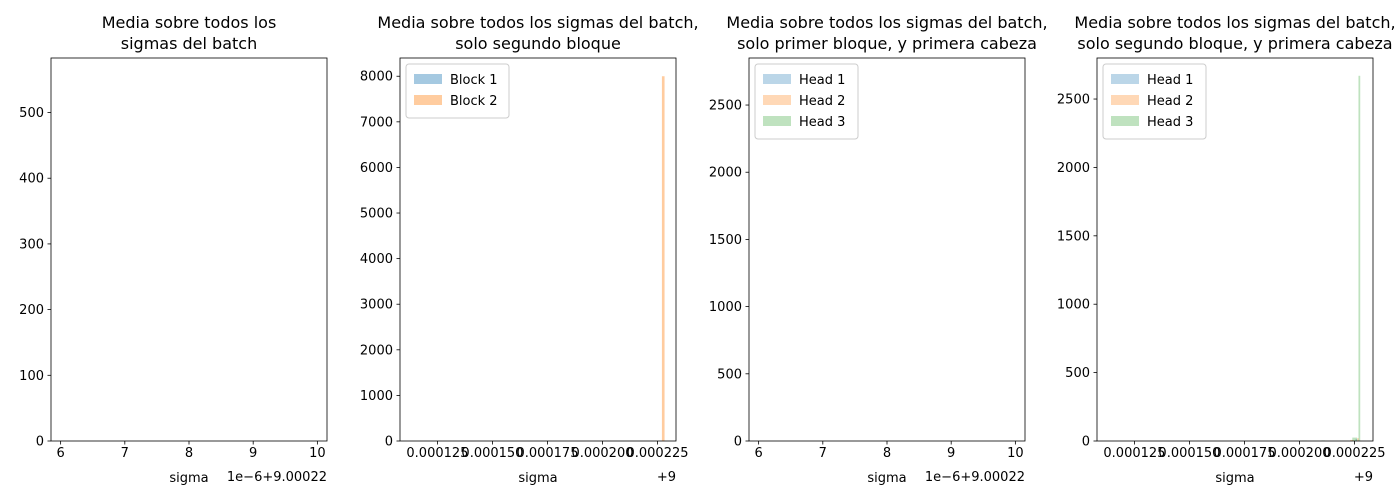  Describe the element at coordinates (474, 80) in the screenshot. I see `legend-label: Block 1` at that location.